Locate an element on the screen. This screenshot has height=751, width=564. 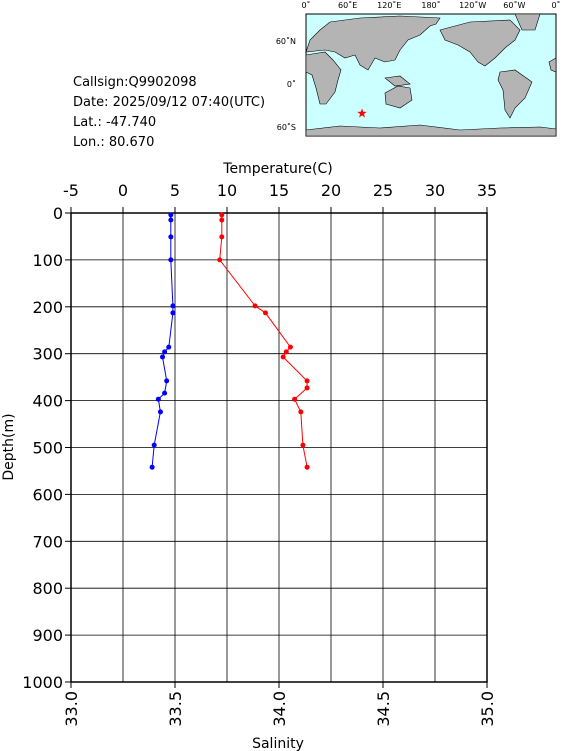
x2-tick-label: 10 is located at coordinates (227, 190).